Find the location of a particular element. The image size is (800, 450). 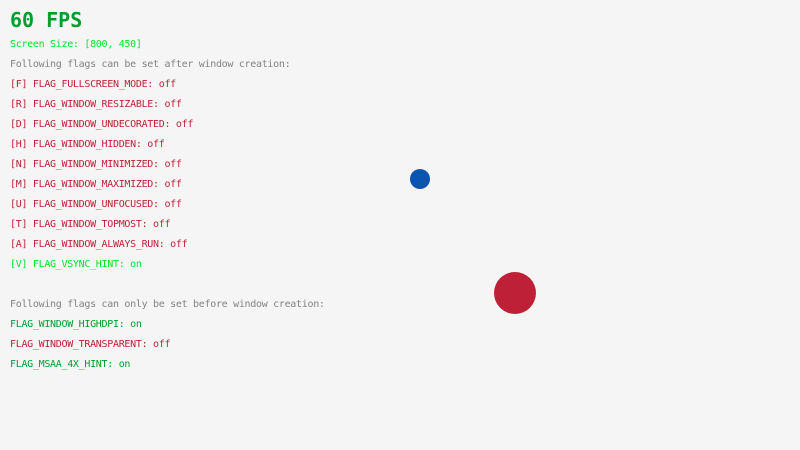

flag-window-resizable: [R] FLAG_WINDOW_RESIZABLE: off is located at coordinates (96, 104).